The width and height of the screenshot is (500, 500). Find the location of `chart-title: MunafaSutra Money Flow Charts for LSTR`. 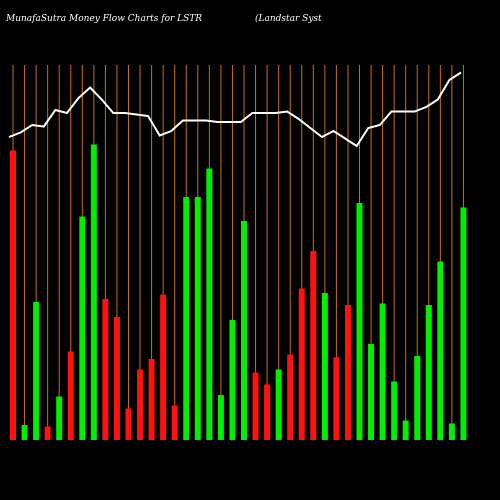

chart-title: MunafaSutra Money Flow Charts for LSTR is located at coordinates (103, 19).